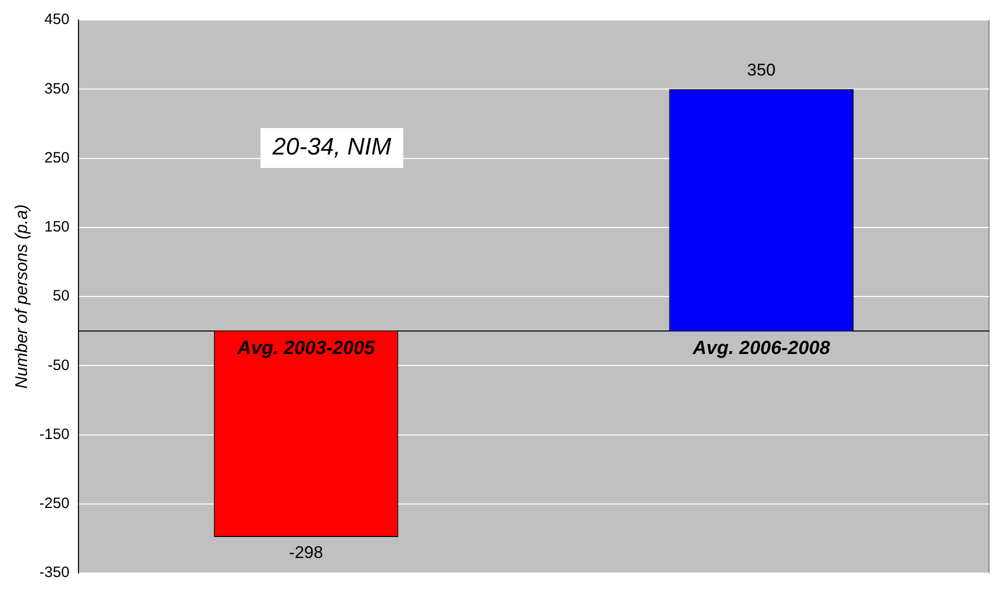 The image size is (999, 593). What do you see at coordinates (54, 573) in the screenshot?
I see `y-tick-label: -350` at bounding box center [54, 573].